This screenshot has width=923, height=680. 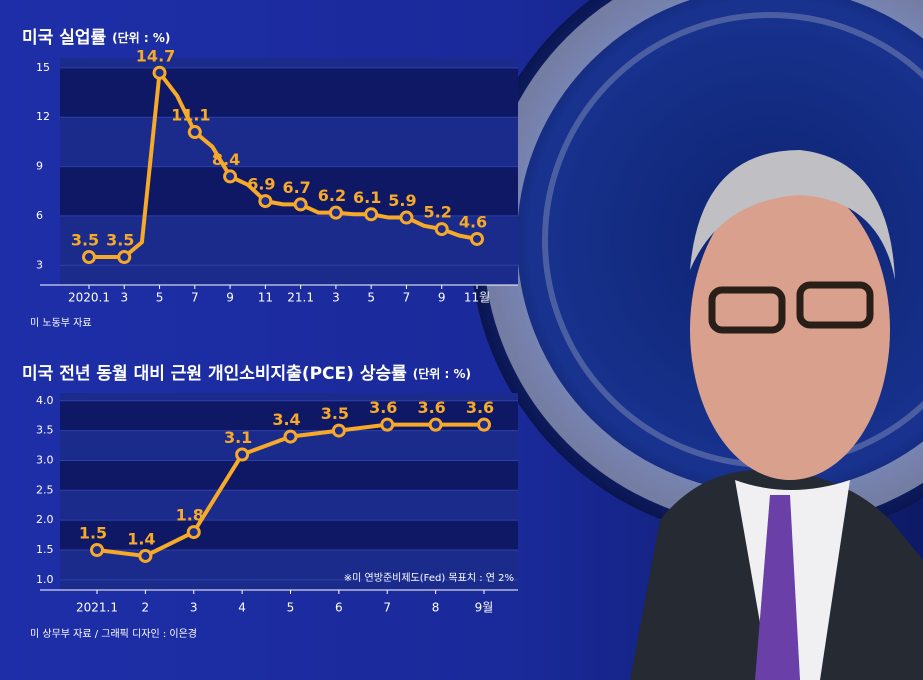 What do you see at coordinates (265, 298) in the screenshot?
I see `x-tick-label: 11` at bounding box center [265, 298].